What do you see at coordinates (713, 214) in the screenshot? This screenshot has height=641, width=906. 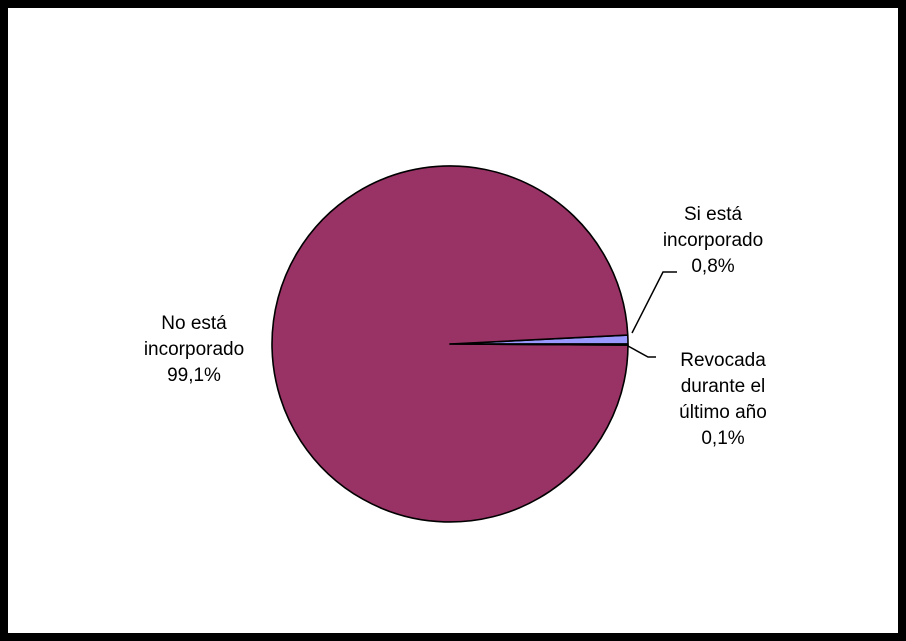 I see `slice-label-line: Si está` at bounding box center [713, 214].